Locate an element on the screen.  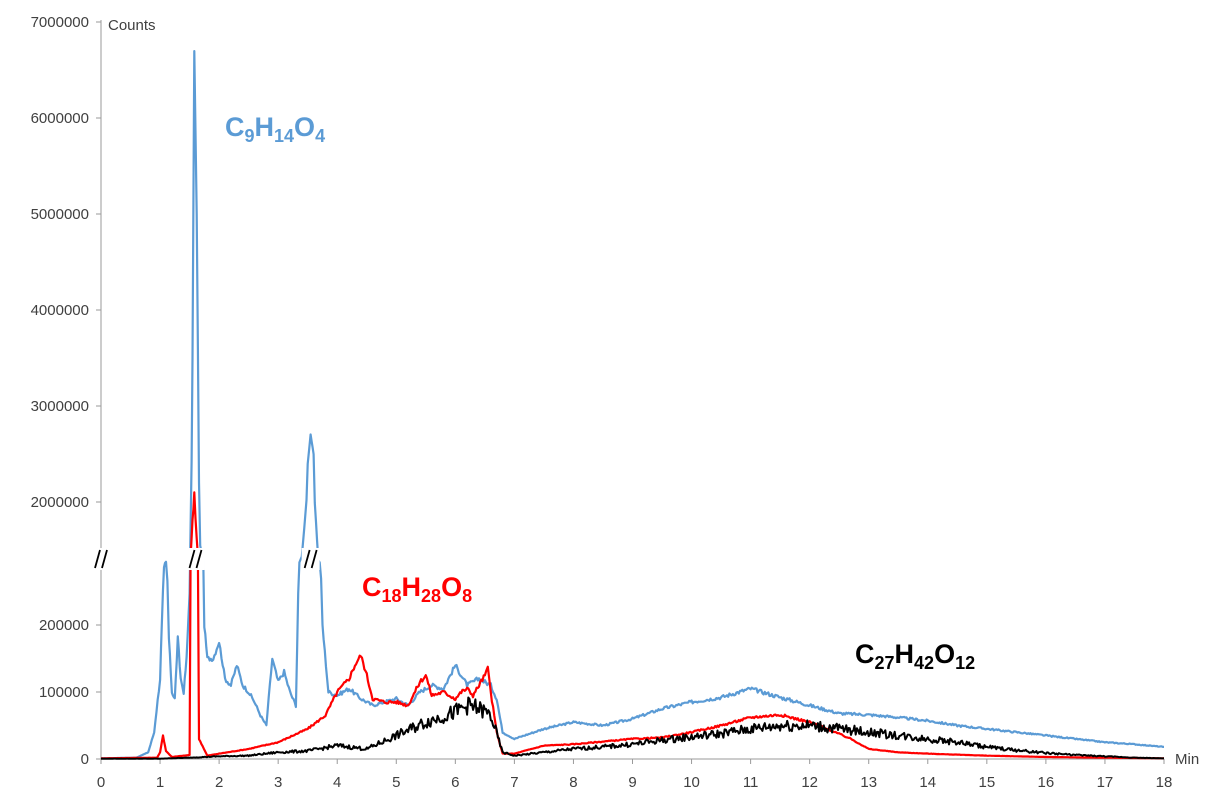
x-tick-label: 9 is located at coordinates (632, 782).